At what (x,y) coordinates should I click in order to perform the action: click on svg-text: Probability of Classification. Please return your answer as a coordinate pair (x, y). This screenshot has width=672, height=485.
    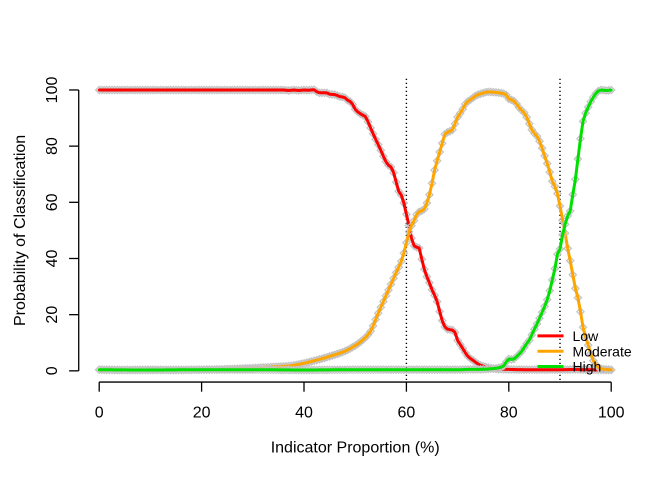
    Looking at the image, I should click on (20, 230).